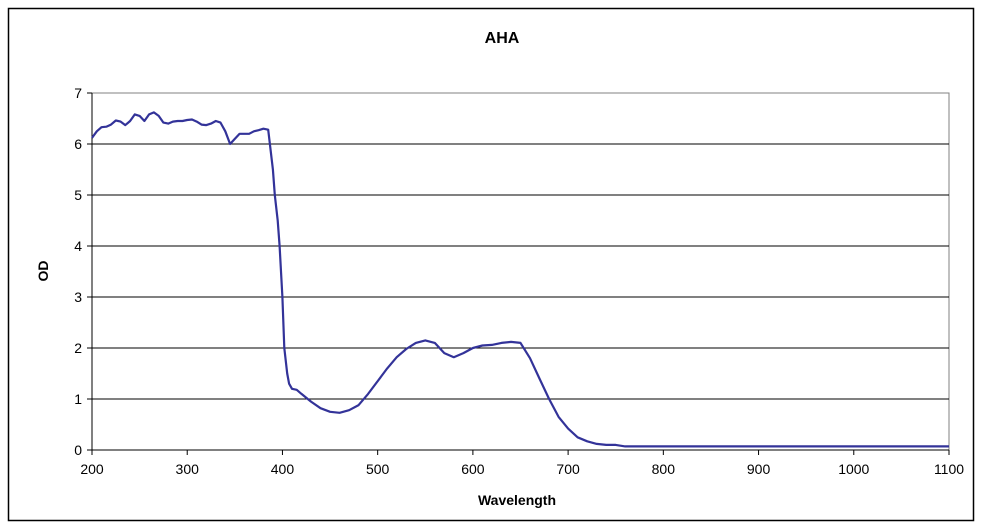 Image resolution: width=981 pixels, height=529 pixels. I want to click on x-tick-label-300: 300, so click(188, 469).